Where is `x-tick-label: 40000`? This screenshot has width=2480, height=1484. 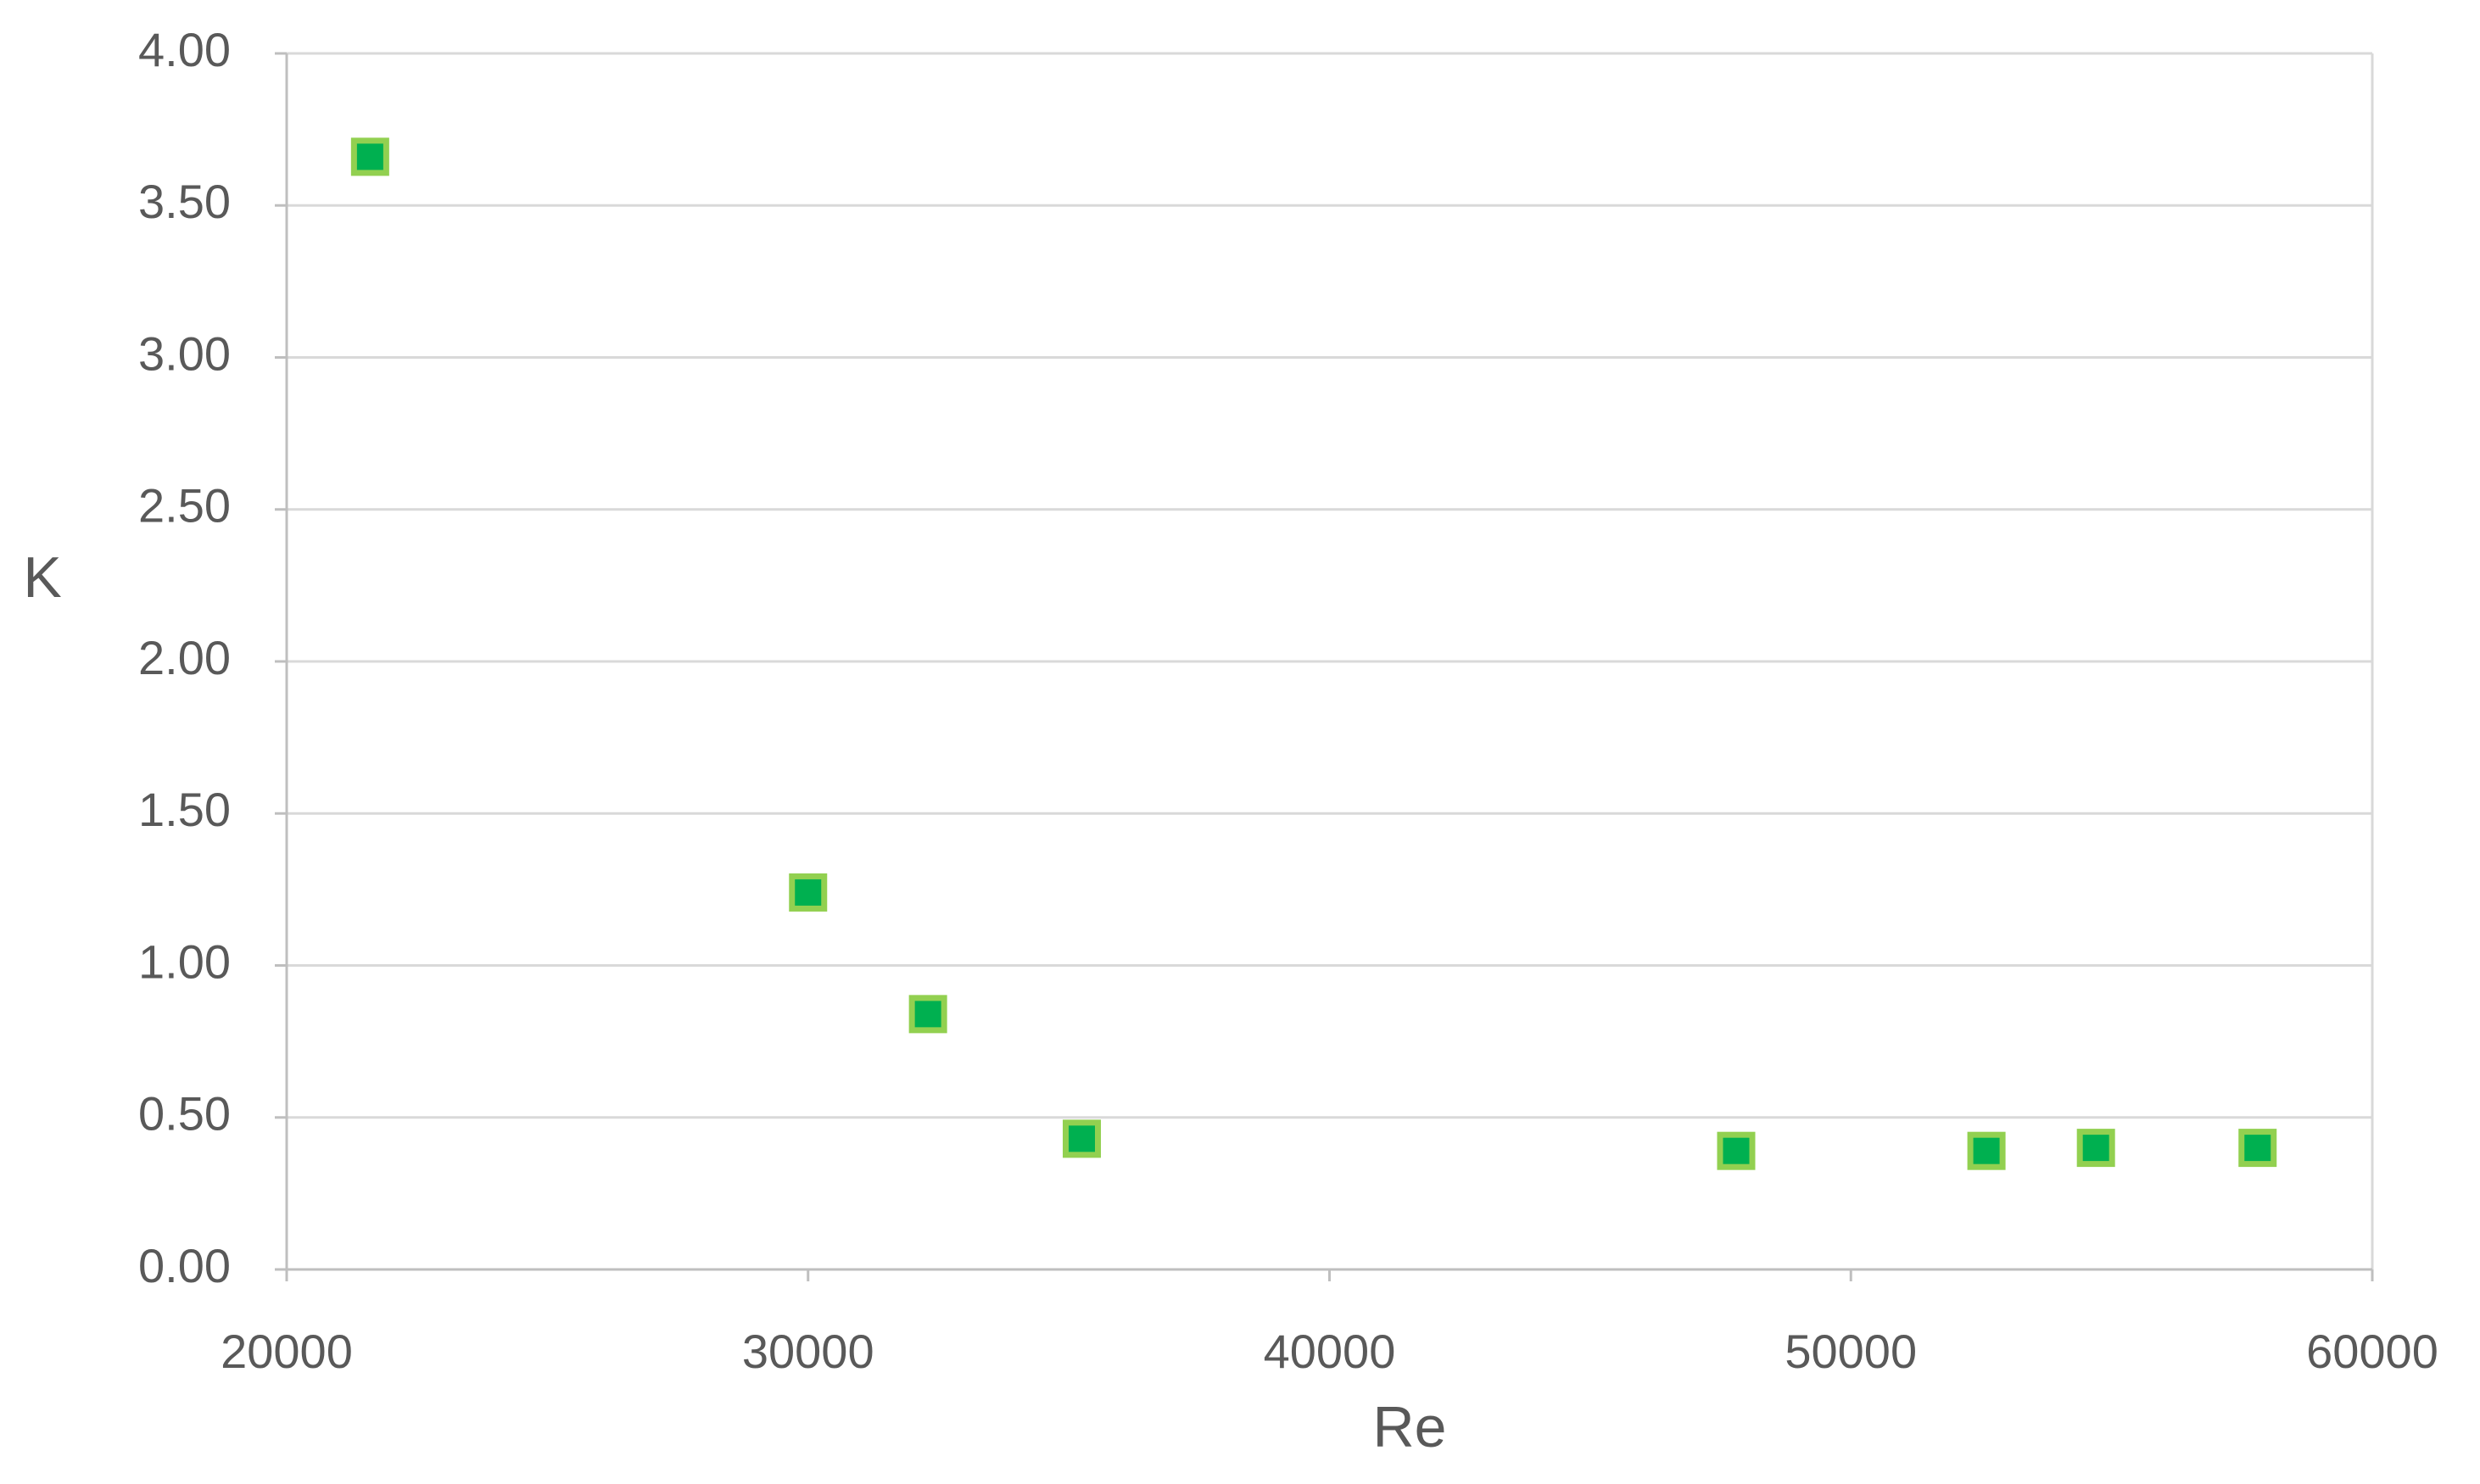
x-tick-label: 40000 is located at coordinates (1330, 1351).